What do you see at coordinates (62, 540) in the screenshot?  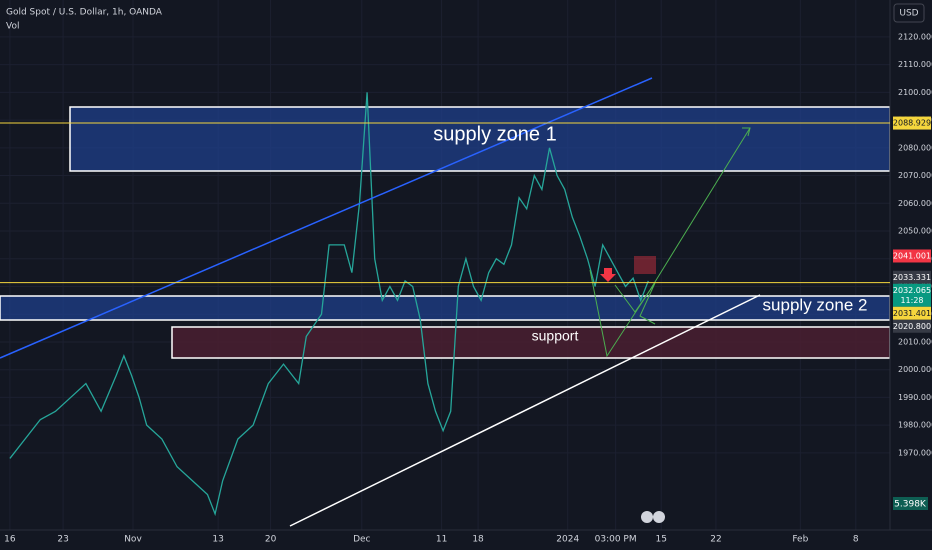 I see `x-tick-label: 23` at bounding box center [62, 540].